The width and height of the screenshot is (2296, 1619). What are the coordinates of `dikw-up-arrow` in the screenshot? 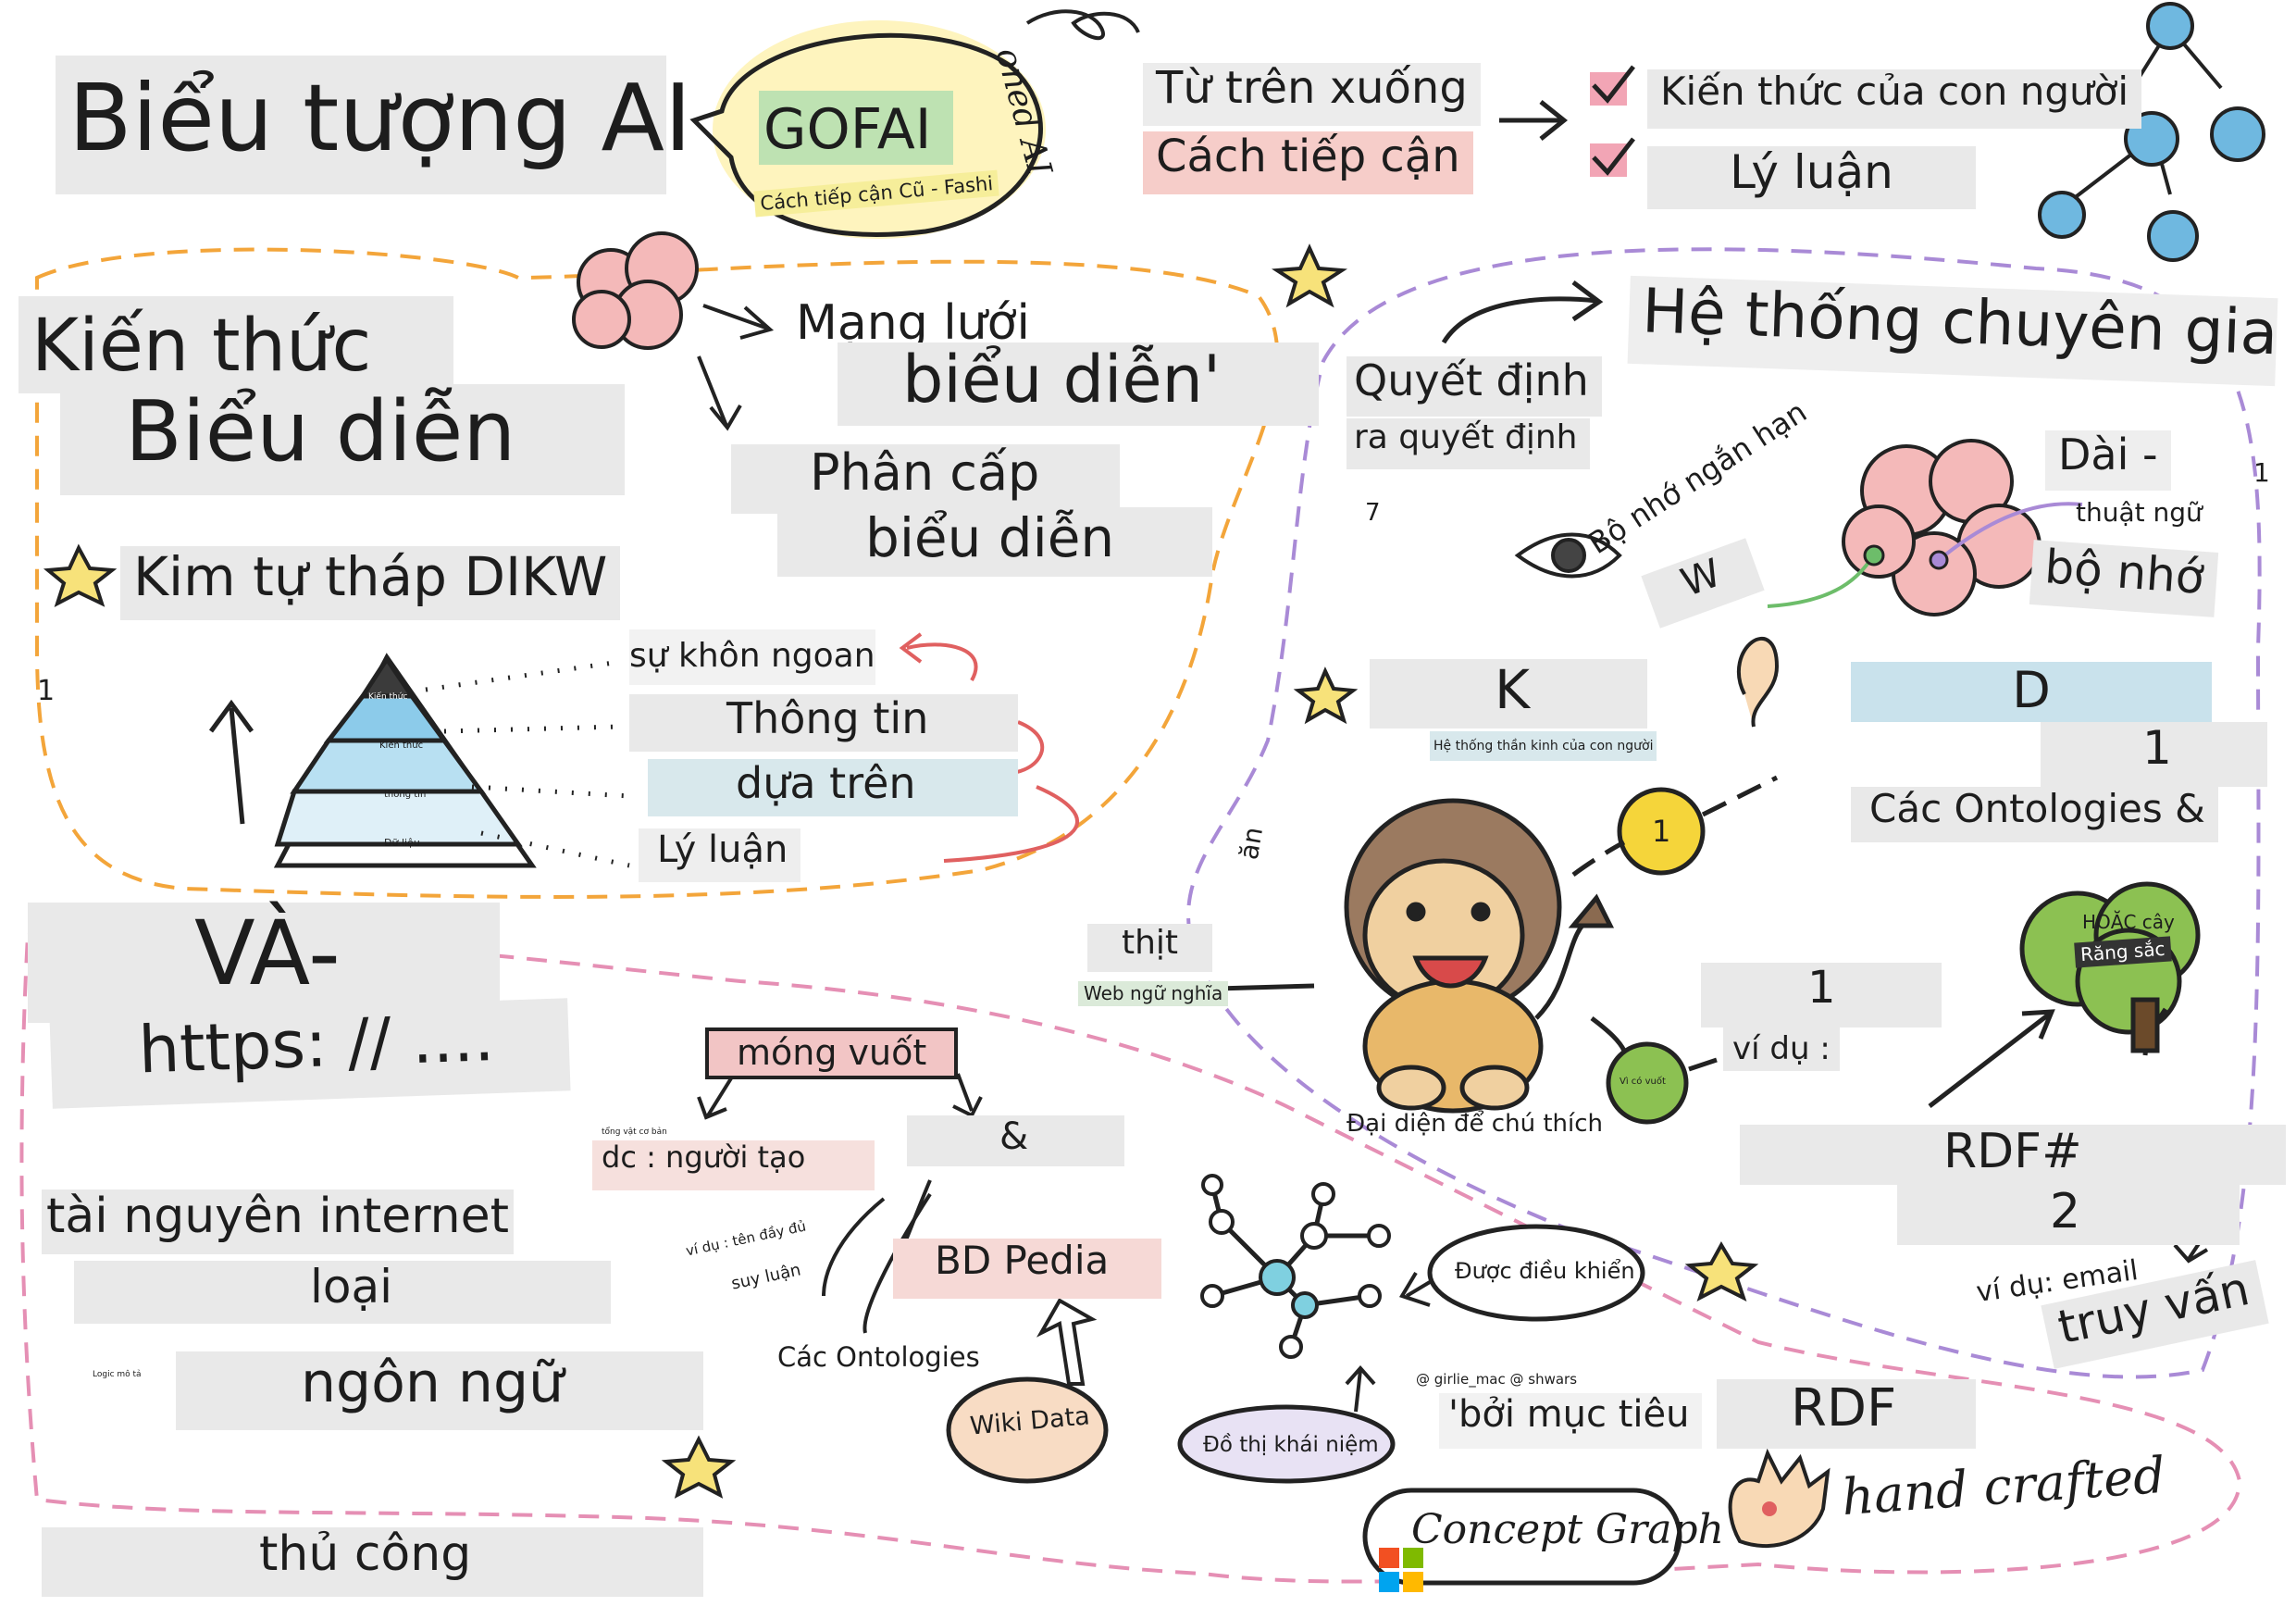 It's located at (231, 762).